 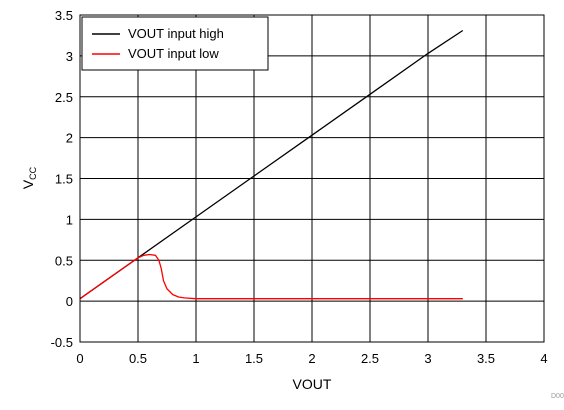 I want to click on y-tick-label: 0.5, so click(x=64, y=260).